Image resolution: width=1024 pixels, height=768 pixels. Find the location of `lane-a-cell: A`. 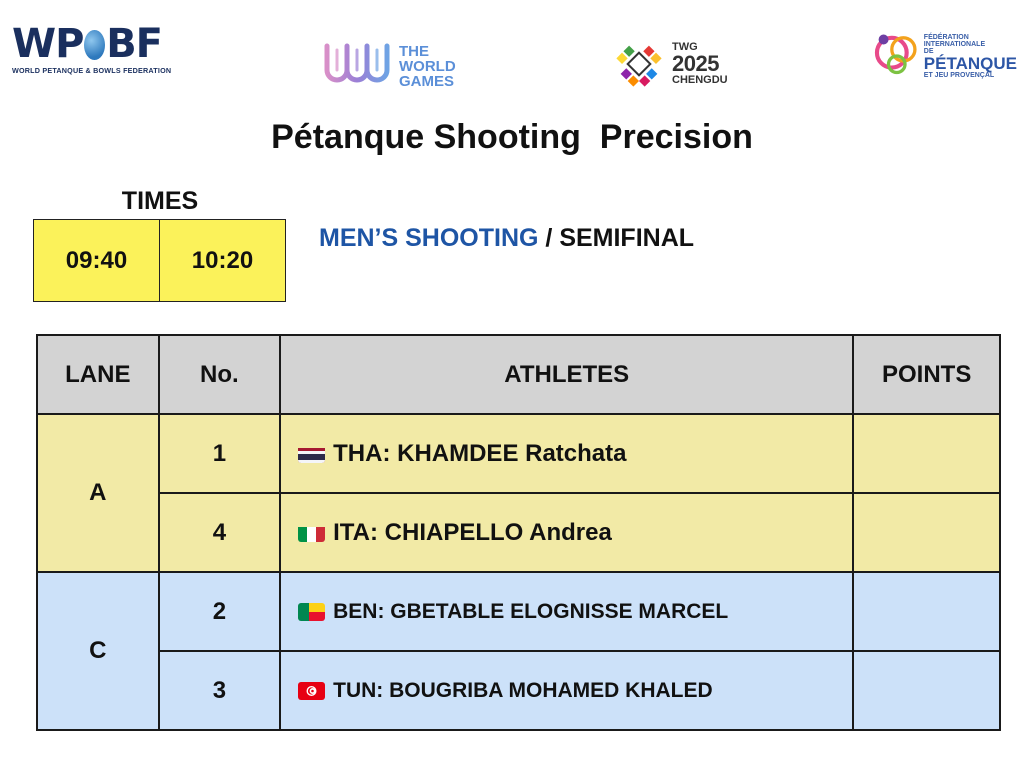

lane-a-cell: A is located at coordinates (98, 493).